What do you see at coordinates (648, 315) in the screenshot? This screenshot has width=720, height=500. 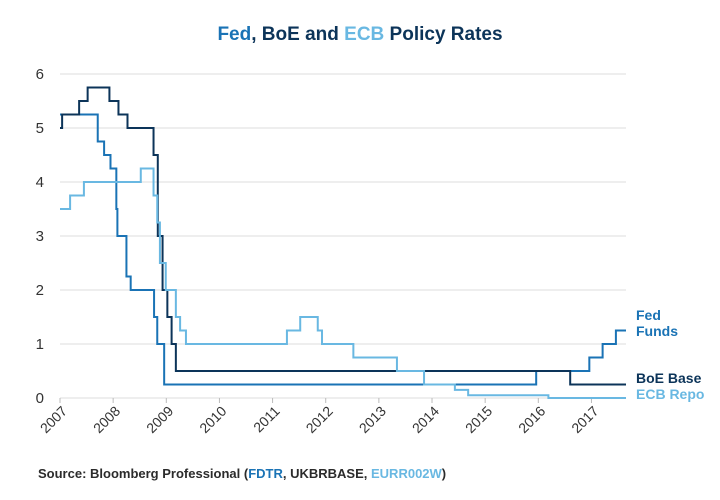 I see `legend-label-fed-funds: Fed` at bounding box center [648, 315].